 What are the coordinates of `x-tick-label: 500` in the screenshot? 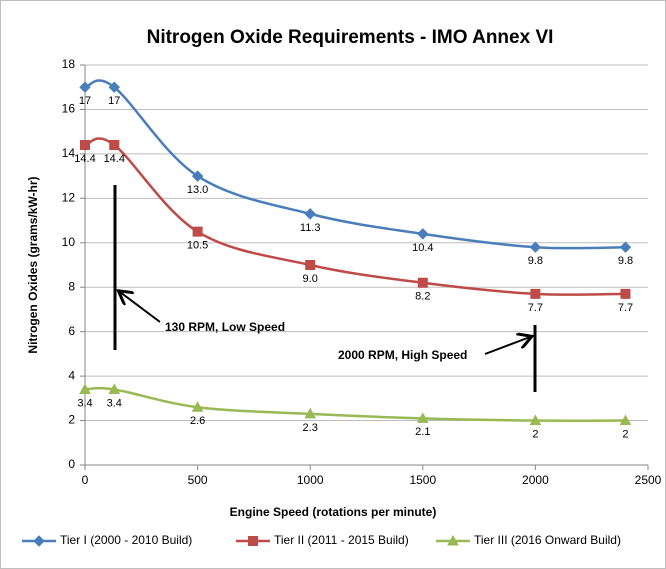 It's located at (198, 480).